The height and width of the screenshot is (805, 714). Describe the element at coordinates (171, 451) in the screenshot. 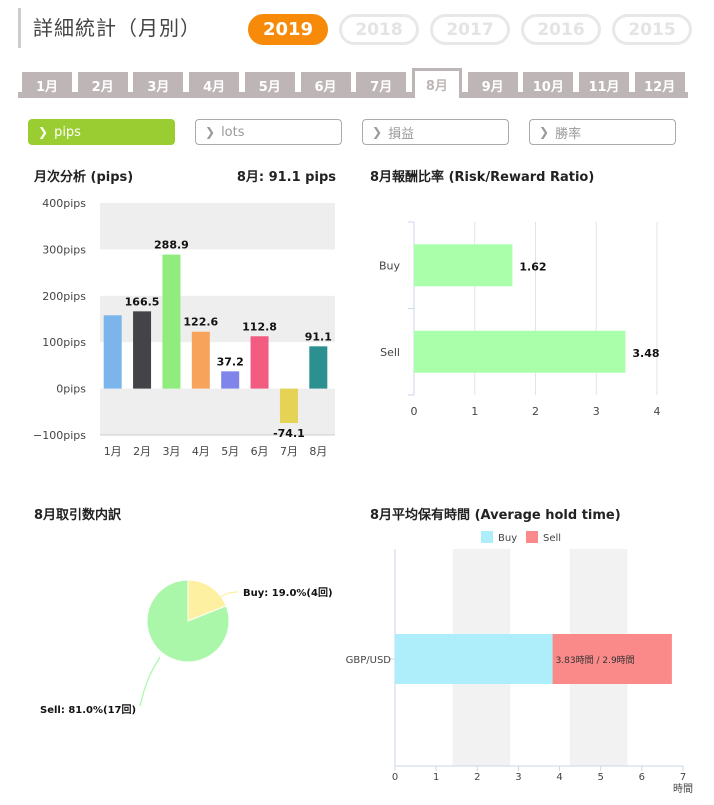

I see `x-tick-label: 3月` at that location.